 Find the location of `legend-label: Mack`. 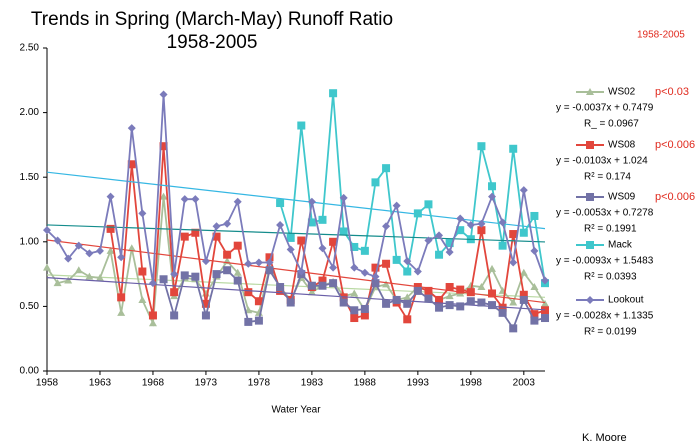

legend-label: Mack is located at coordinates (620, 245).